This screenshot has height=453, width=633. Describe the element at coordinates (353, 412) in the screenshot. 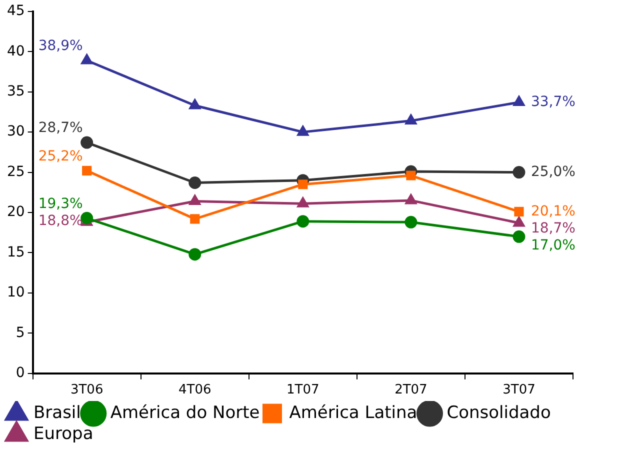

I see `legend-label: América Latina` at that location.